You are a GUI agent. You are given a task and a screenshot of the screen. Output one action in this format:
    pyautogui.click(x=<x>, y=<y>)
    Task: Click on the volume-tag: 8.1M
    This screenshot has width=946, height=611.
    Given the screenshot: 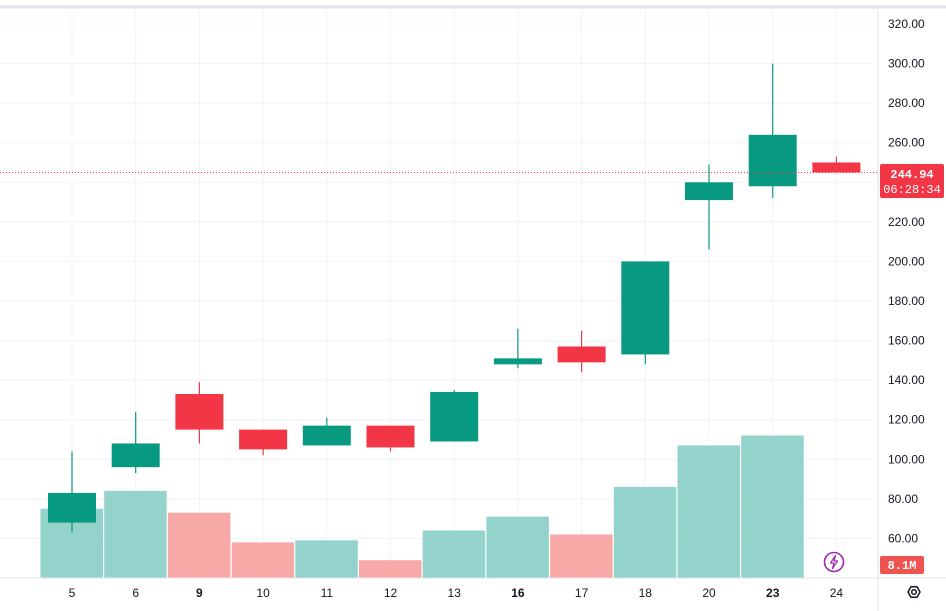 What is the action you would take?
    pyautogui.click(x=902, y=565)
    